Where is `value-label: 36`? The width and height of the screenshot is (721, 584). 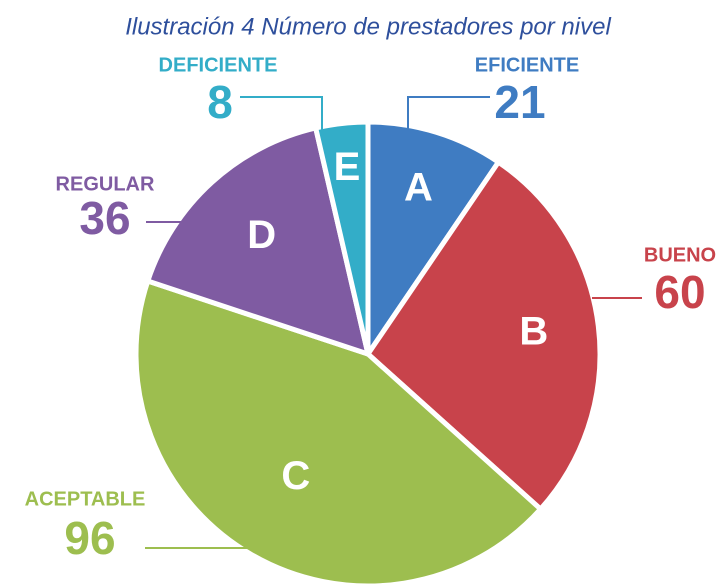
value-label: 36 is located at coordinates (104, 218).